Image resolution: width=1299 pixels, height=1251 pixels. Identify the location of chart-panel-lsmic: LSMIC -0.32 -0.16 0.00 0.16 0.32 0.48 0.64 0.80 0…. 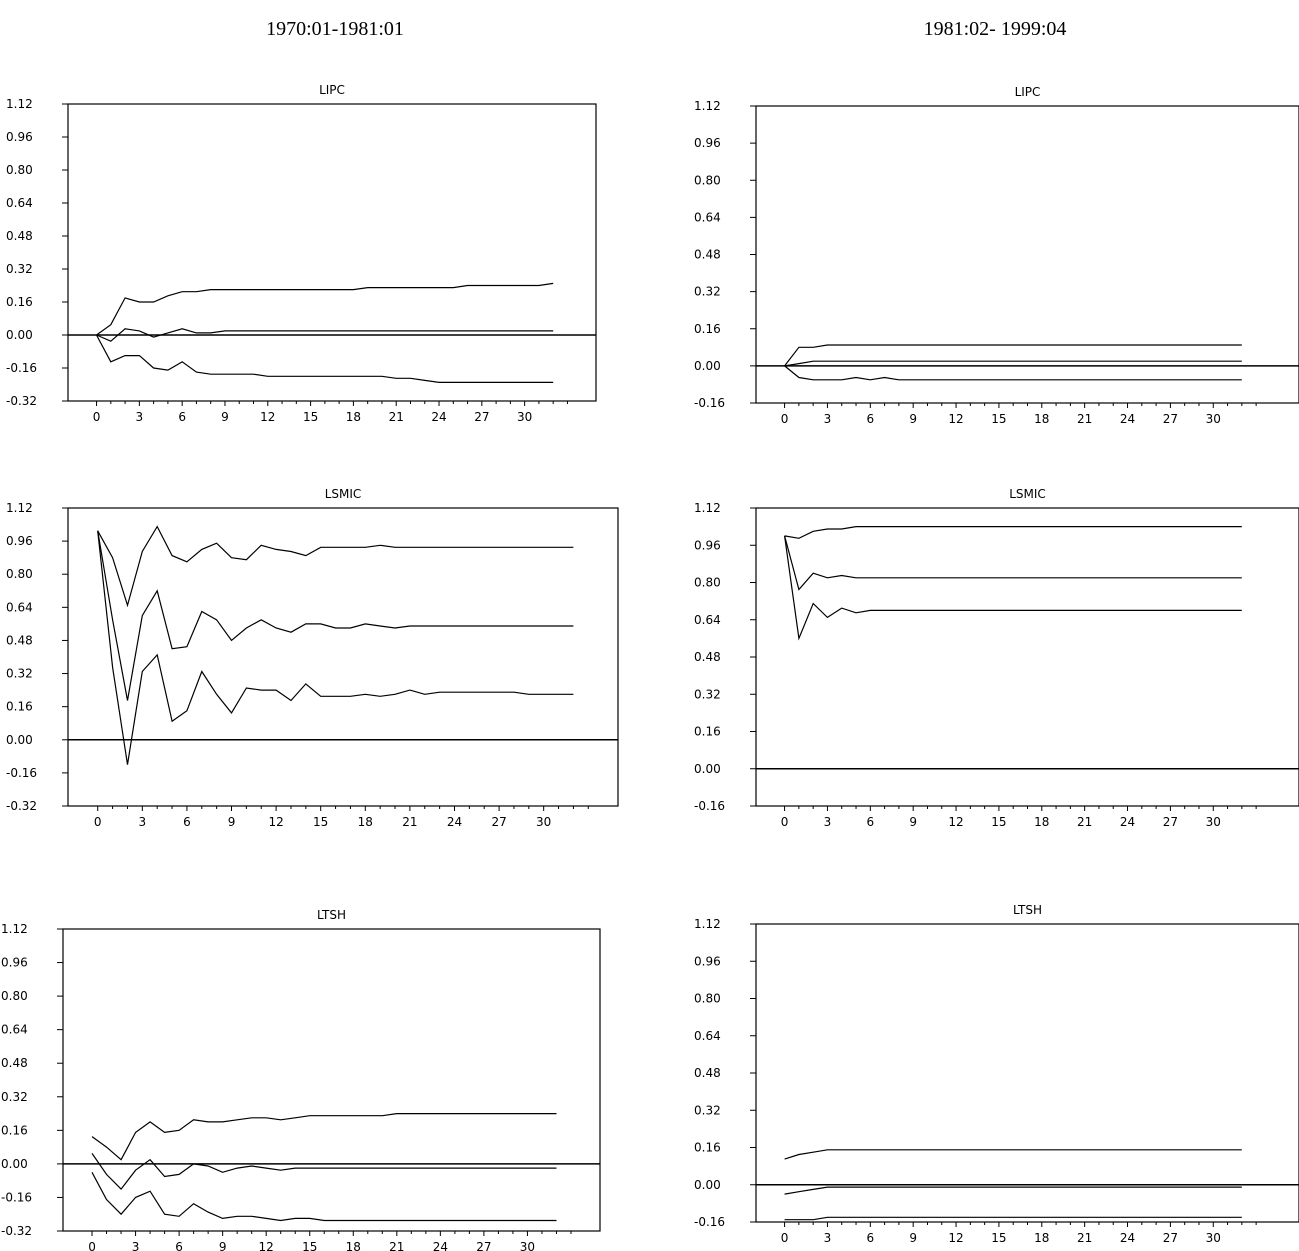
(312, 658).